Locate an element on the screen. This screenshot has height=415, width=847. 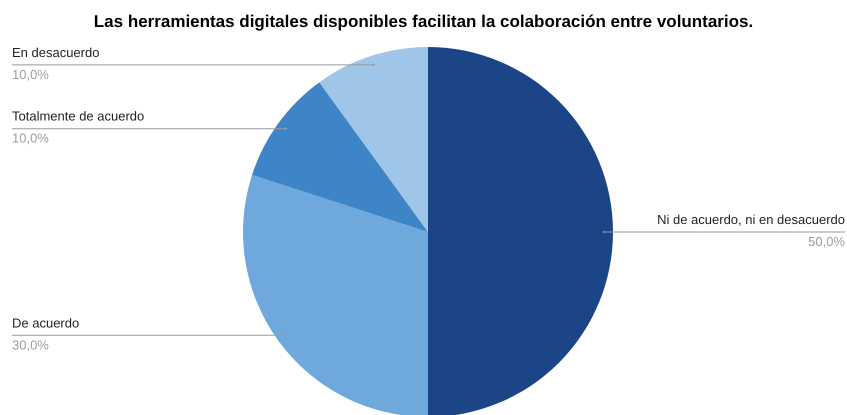
slice-label: De acuerdo is located at coordinates (46, 322).